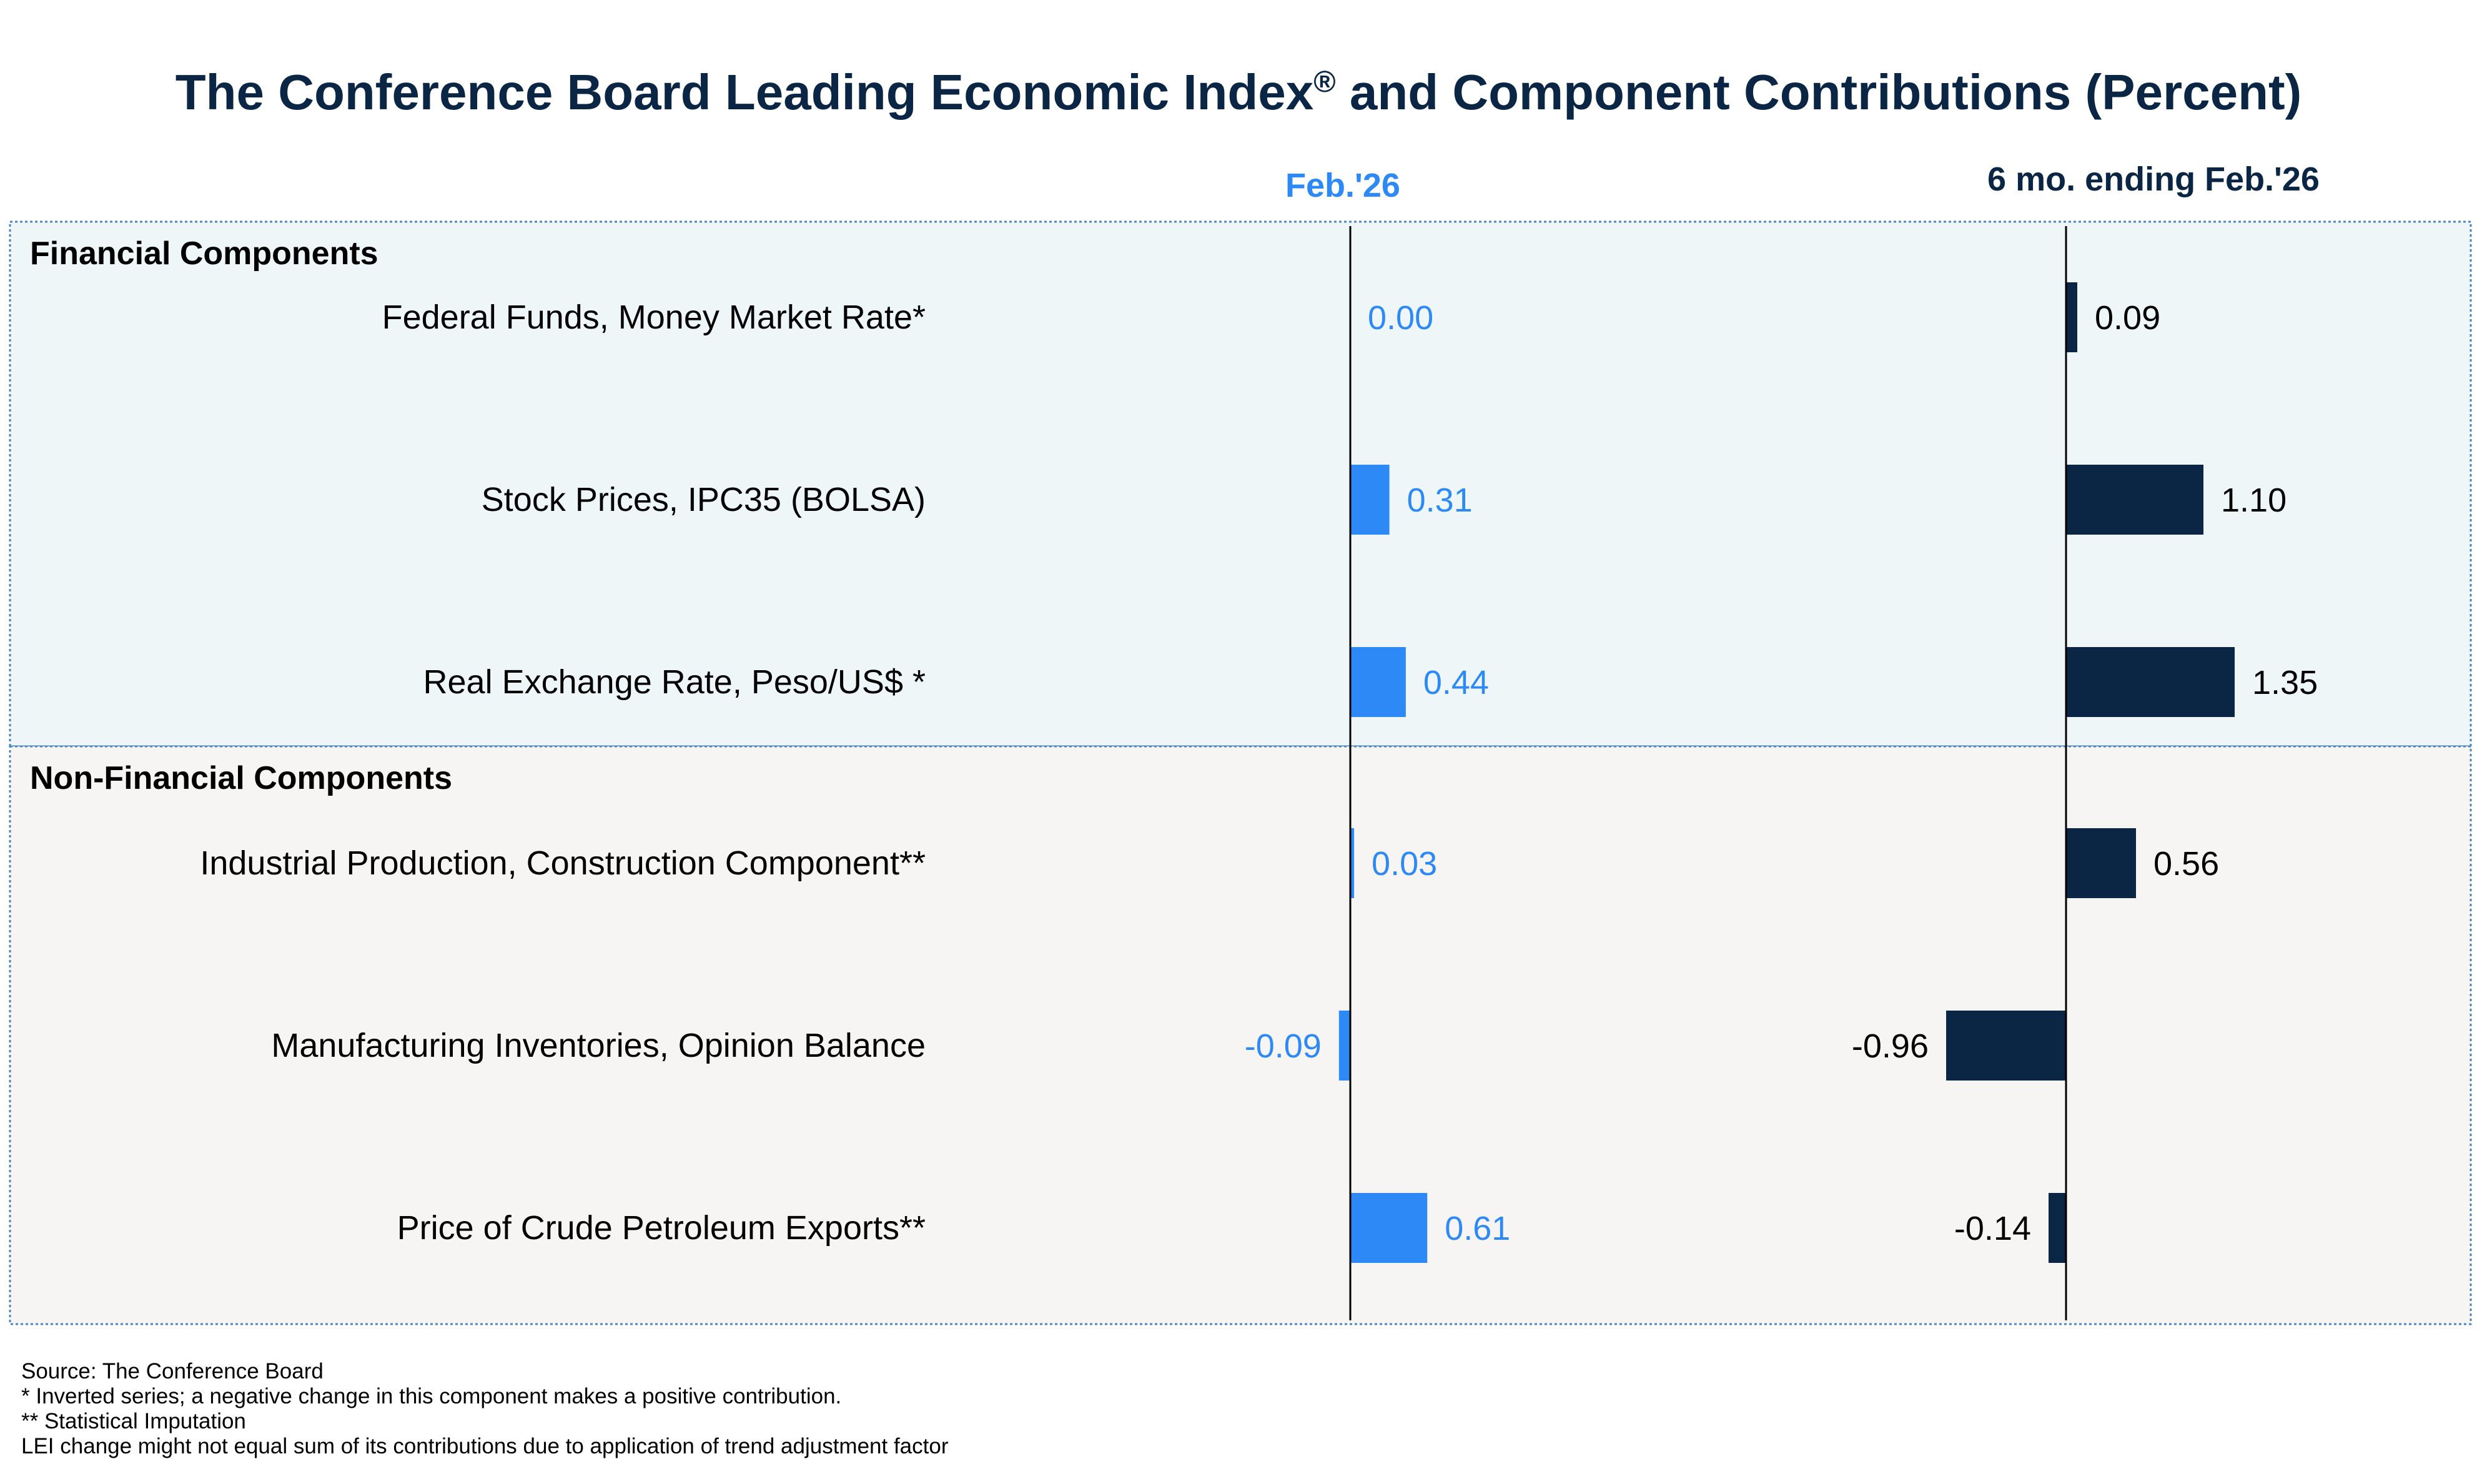  Describe the element at coordinates (661, 1228) in the screenshot. I see `row-label: Price of Crude Petroleum Exports**` at that location.